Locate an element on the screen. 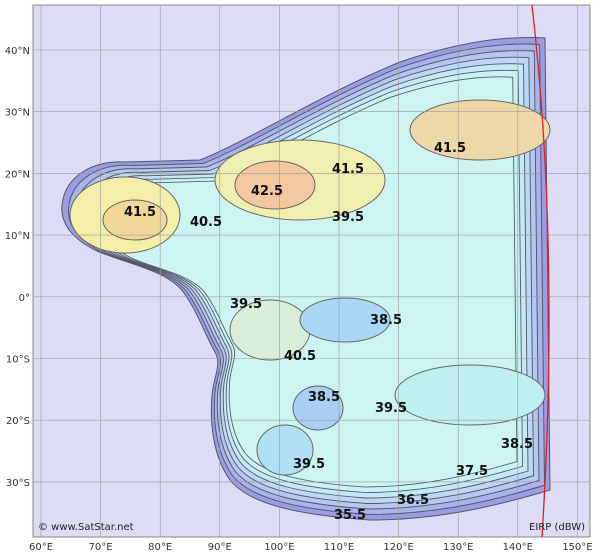 The image size is (600, 554). y-tick-label: 10°N is located at coordinates (17, 236).